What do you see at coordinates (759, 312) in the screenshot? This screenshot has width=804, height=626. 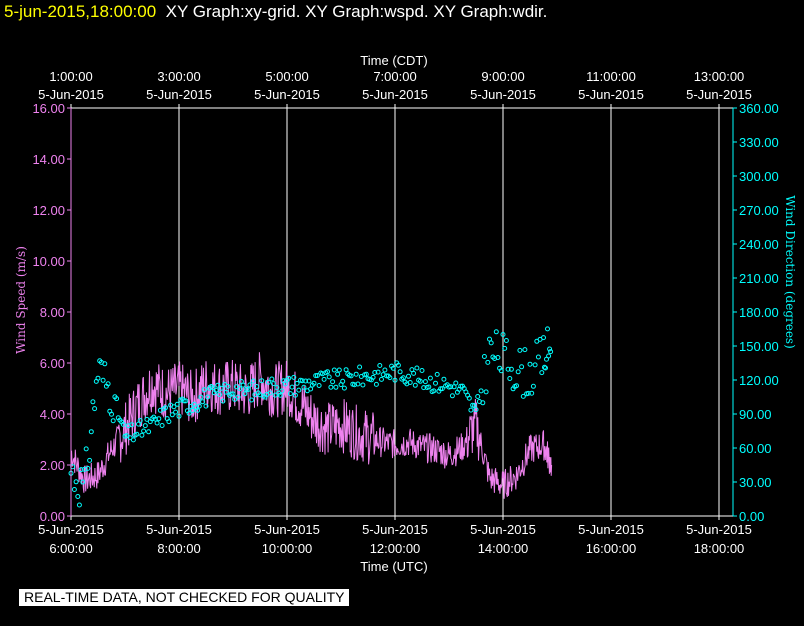 I see `right-tick-label: 180.00` at bounding box center [759, 312].